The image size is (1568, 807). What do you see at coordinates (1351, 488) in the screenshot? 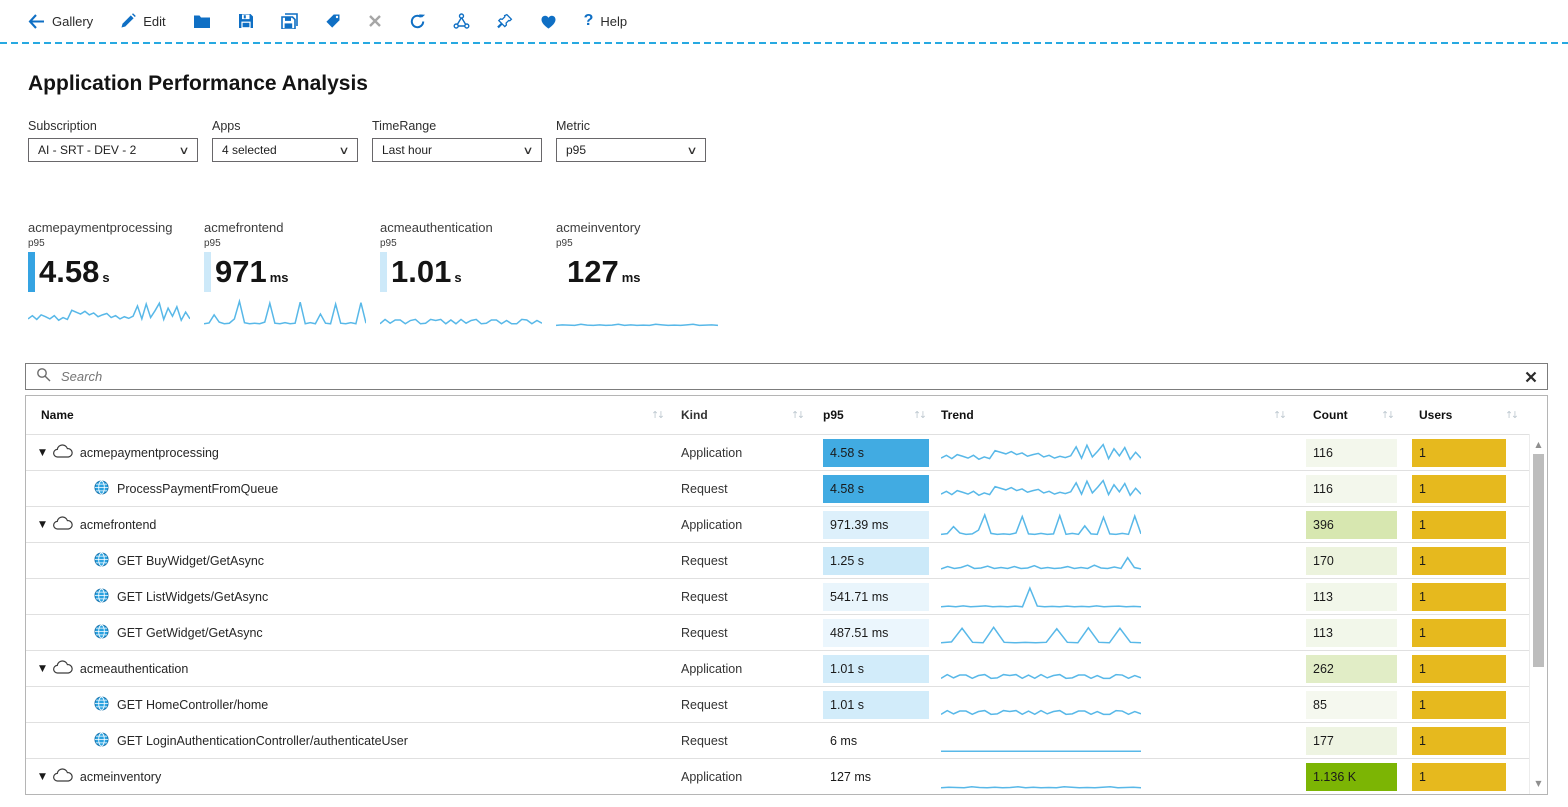
I see `count-heat-cell: 116` at bounding box center [1351, 488].